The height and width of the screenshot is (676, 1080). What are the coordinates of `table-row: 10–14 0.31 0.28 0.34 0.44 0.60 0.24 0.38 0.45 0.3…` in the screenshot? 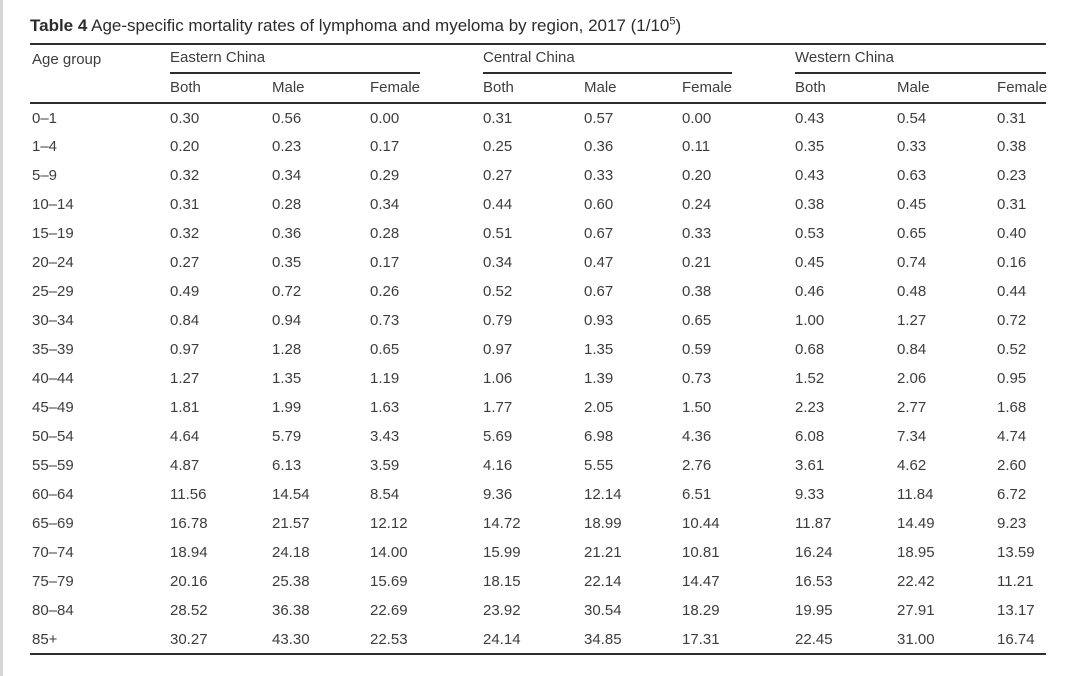 It's located at (538, 204).